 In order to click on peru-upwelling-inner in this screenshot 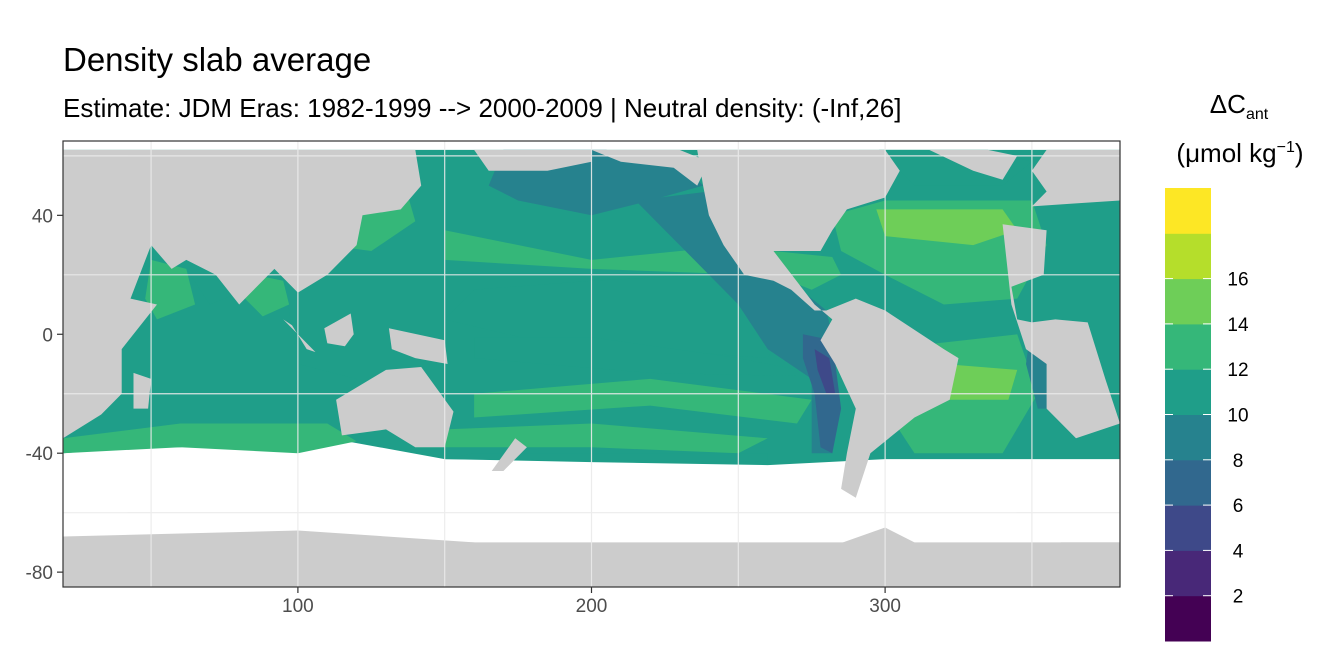, I will do `click(825, 371)`.